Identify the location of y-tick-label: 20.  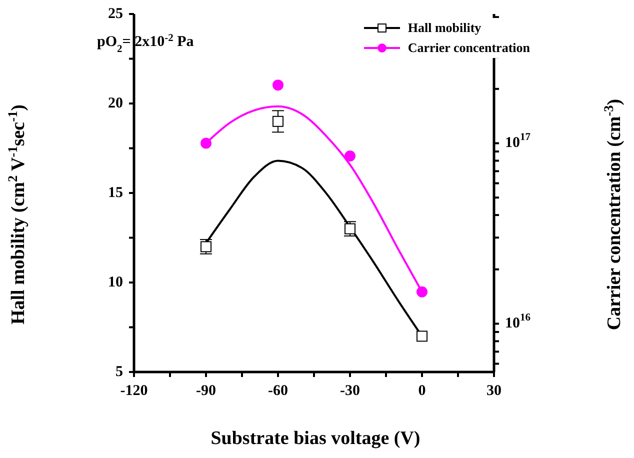
(115, 104).